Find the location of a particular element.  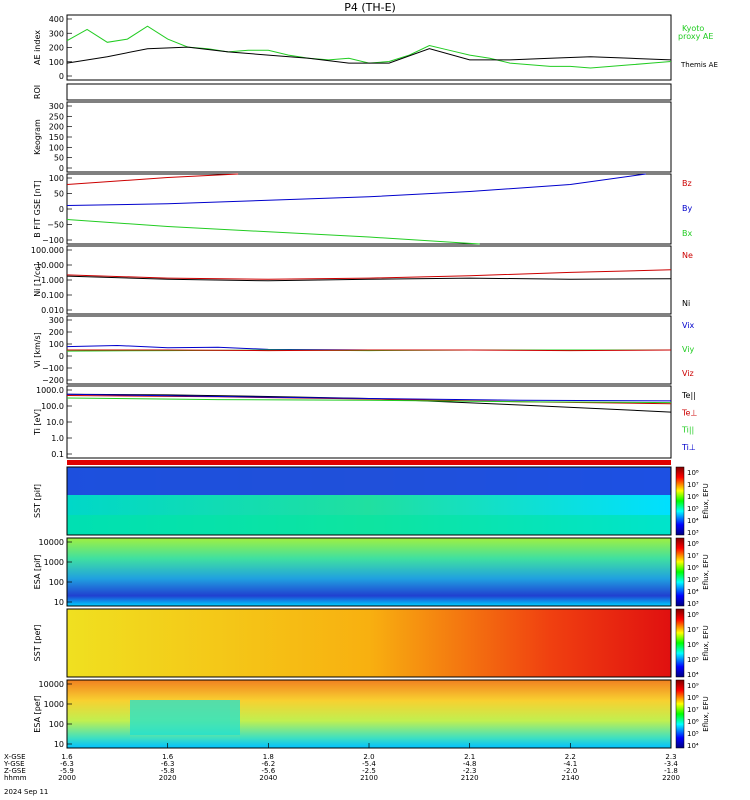

bfield-ylabel: B FIT GSE [nT] is located at coordinates (37, 209).